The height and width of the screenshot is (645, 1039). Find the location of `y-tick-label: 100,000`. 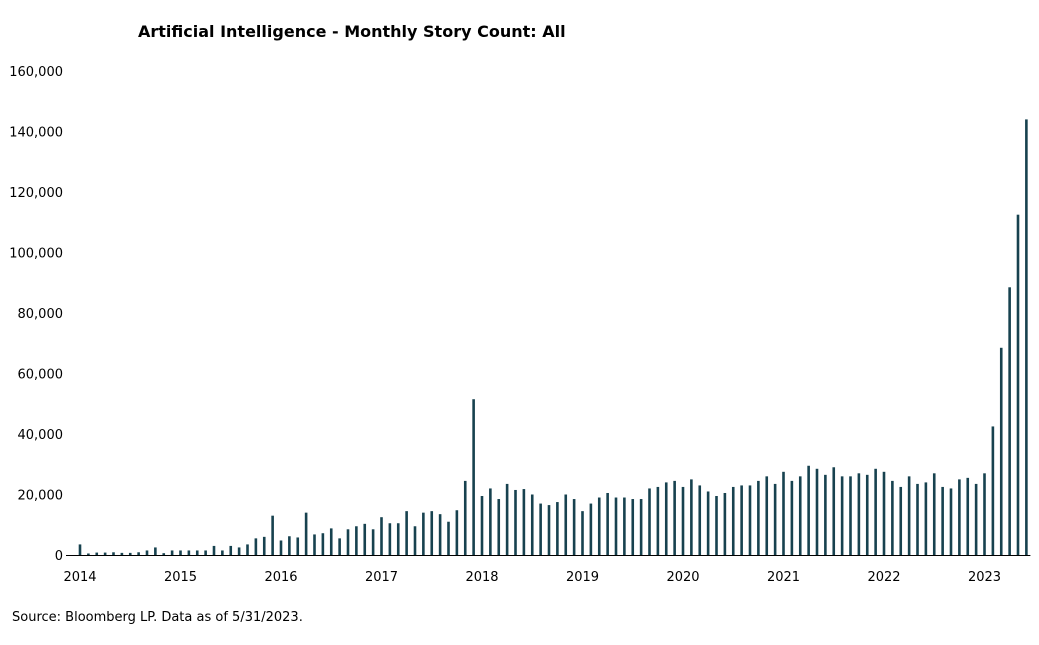

y-tick-label: 100,000 is located at coordinates (36, 254).